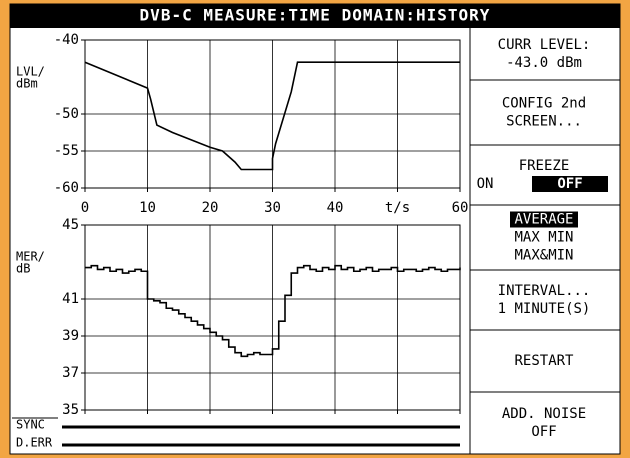 This screenshot has width=630, height=458. I want to click on y-tick-label: 39, so click(70, 336).